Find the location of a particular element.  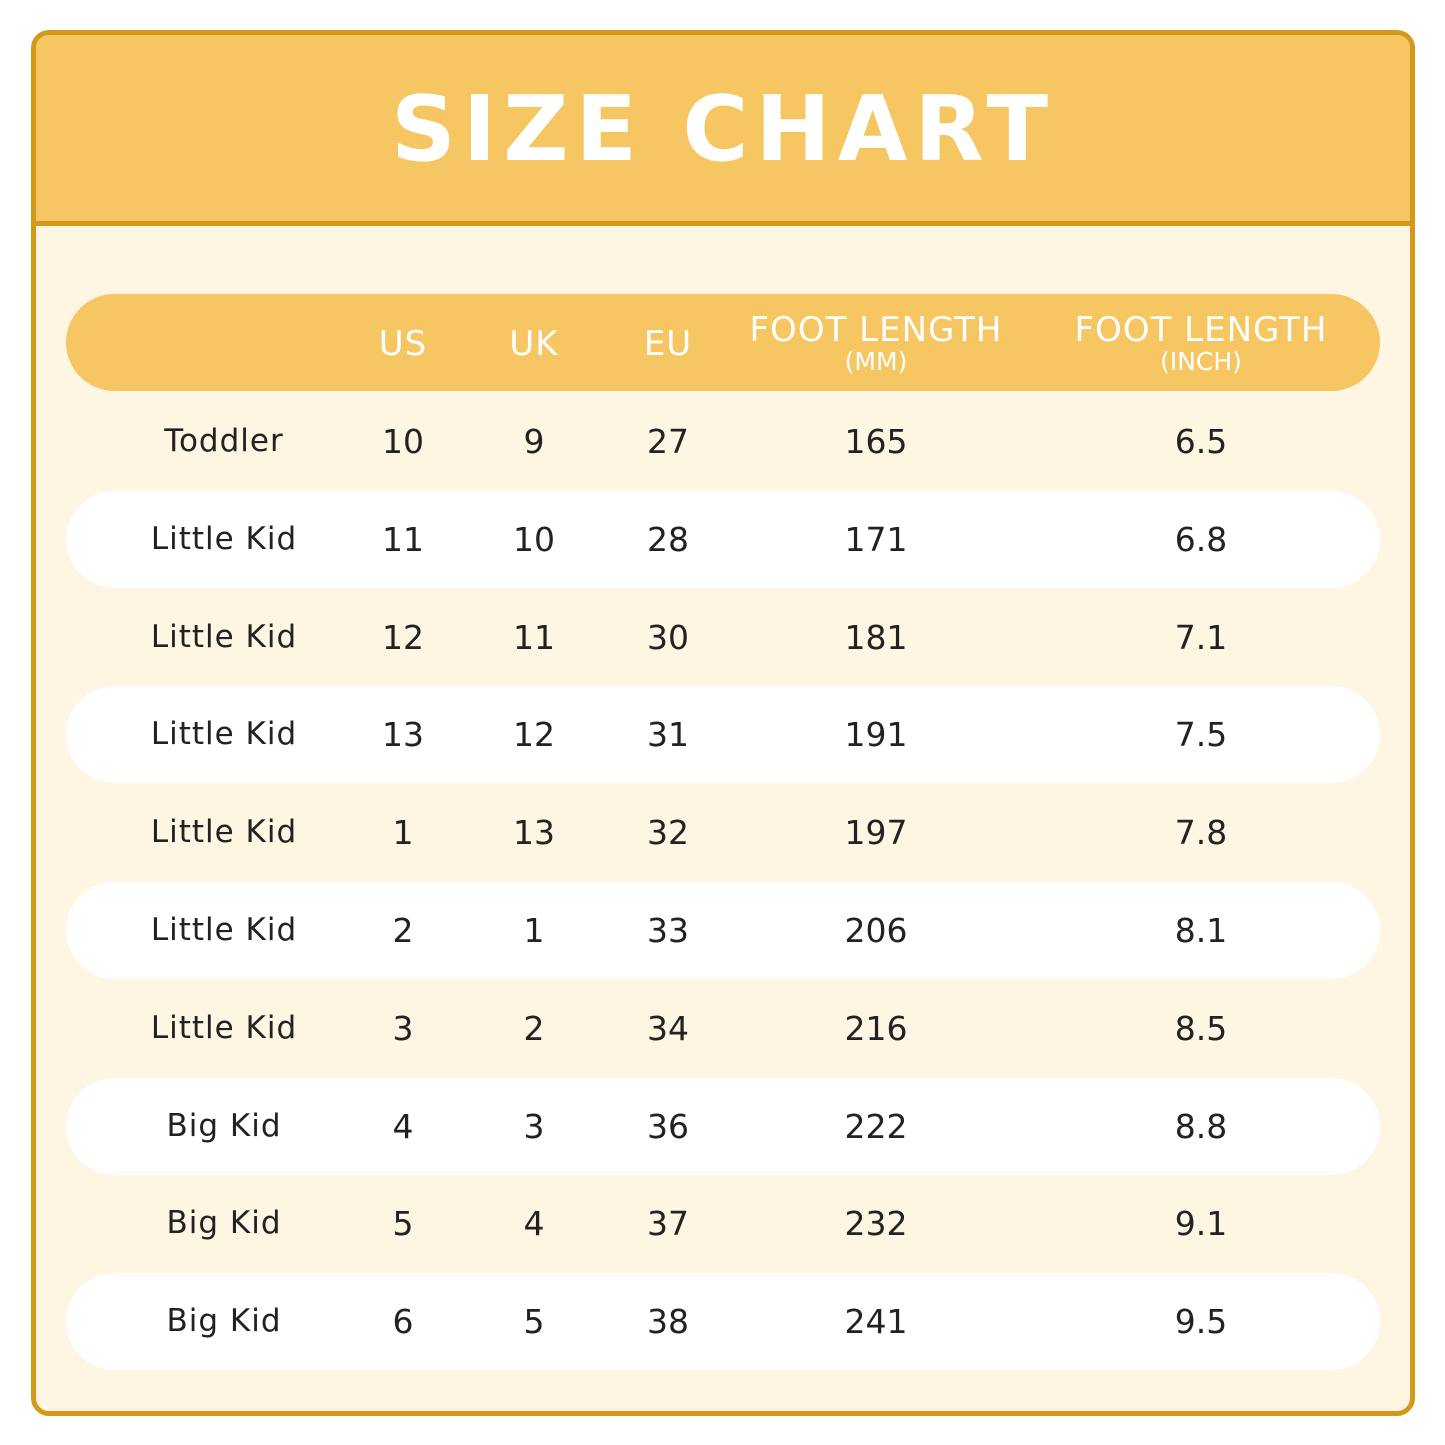

cell-mm: 216 is located at coordinates (876, 1028).